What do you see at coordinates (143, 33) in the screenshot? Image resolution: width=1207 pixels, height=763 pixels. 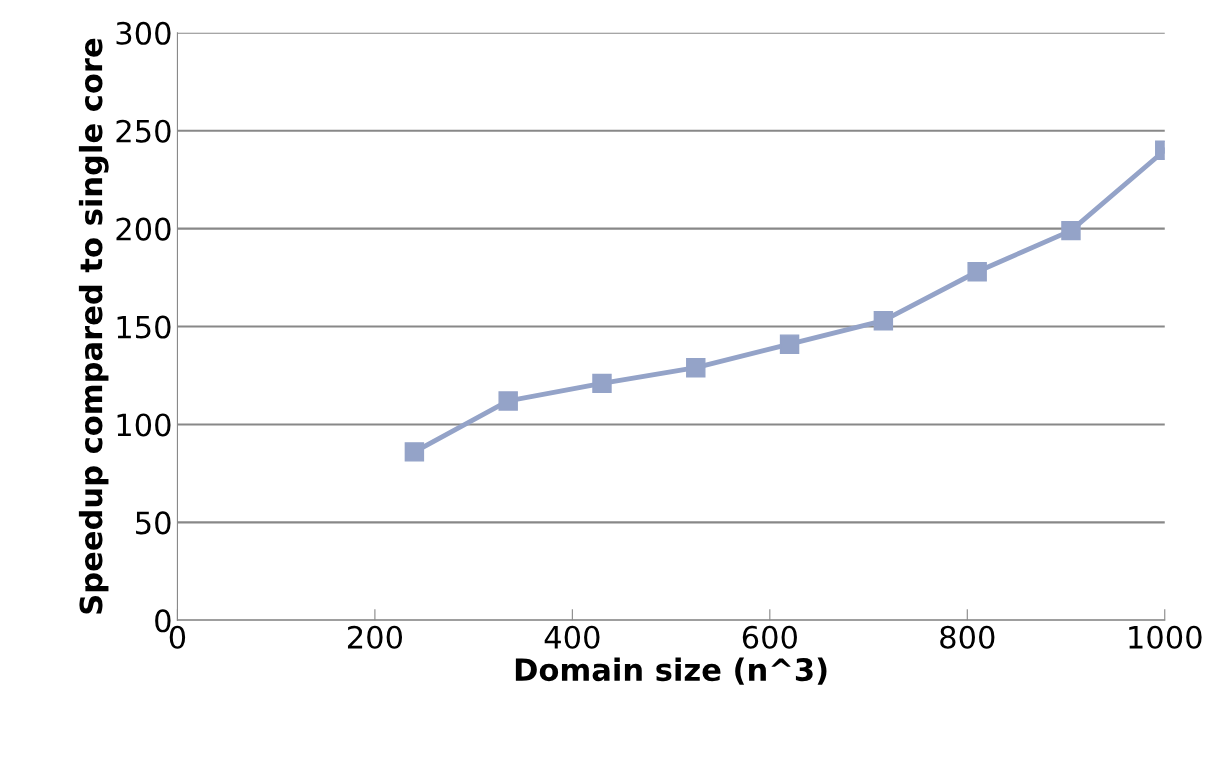 I see `y-tick-label: 300` at bounding box center [143, 33].